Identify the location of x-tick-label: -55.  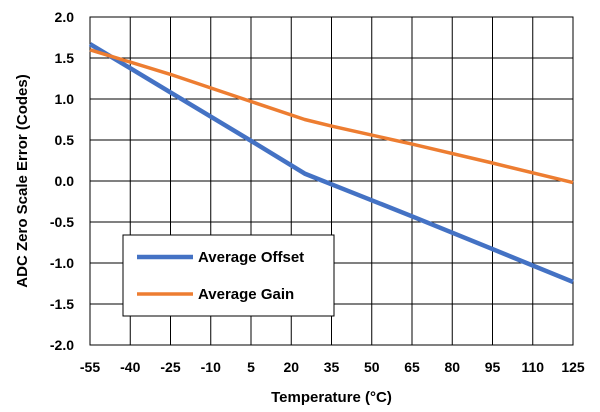
(90, 367).